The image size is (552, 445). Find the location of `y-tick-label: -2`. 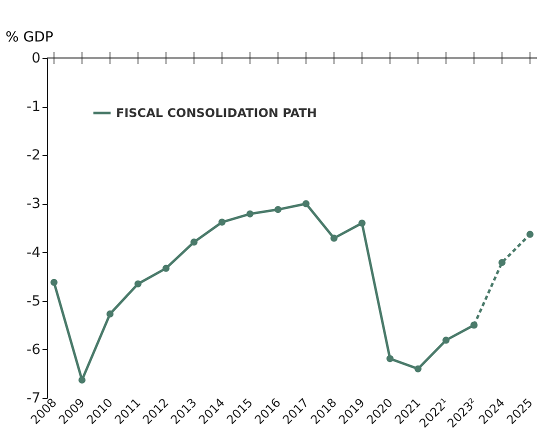

y-tick-label: -2 is located at coordinates (33, 156).